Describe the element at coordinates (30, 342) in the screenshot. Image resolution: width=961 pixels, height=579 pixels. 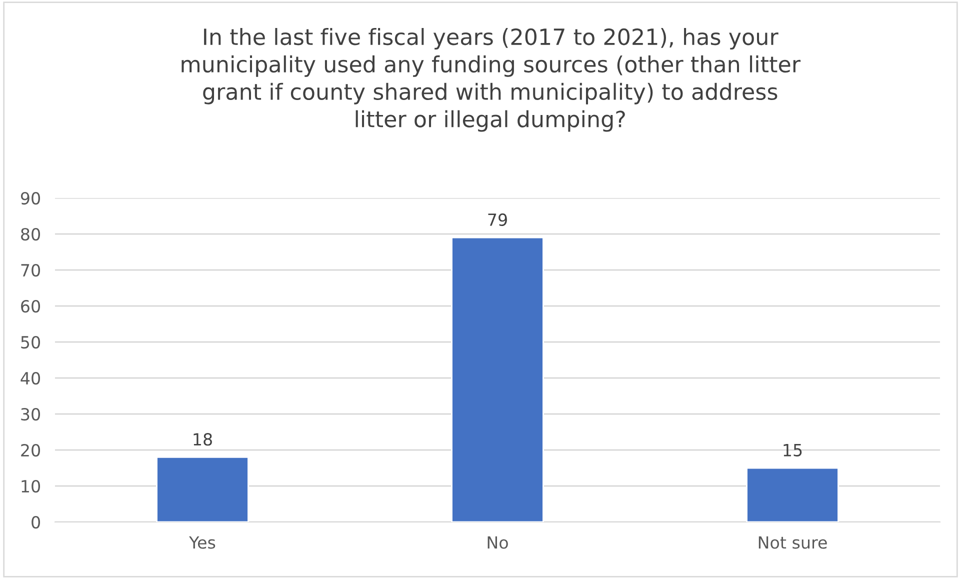
I see `y-tick-label: 50` at that location.